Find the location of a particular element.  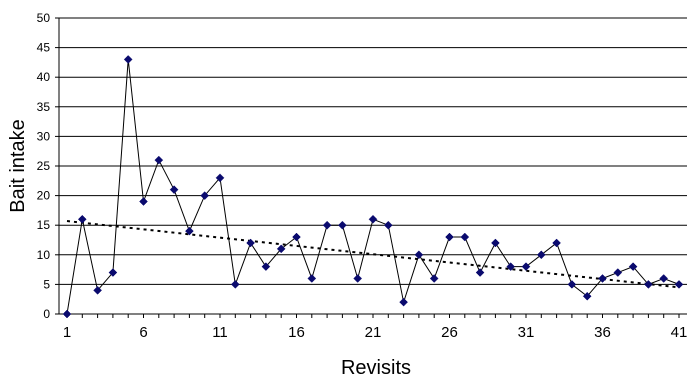

y-tick-labels: 0 5 10 15 20 25 30 35 40 45 50 is located at coordinates (44, 166).